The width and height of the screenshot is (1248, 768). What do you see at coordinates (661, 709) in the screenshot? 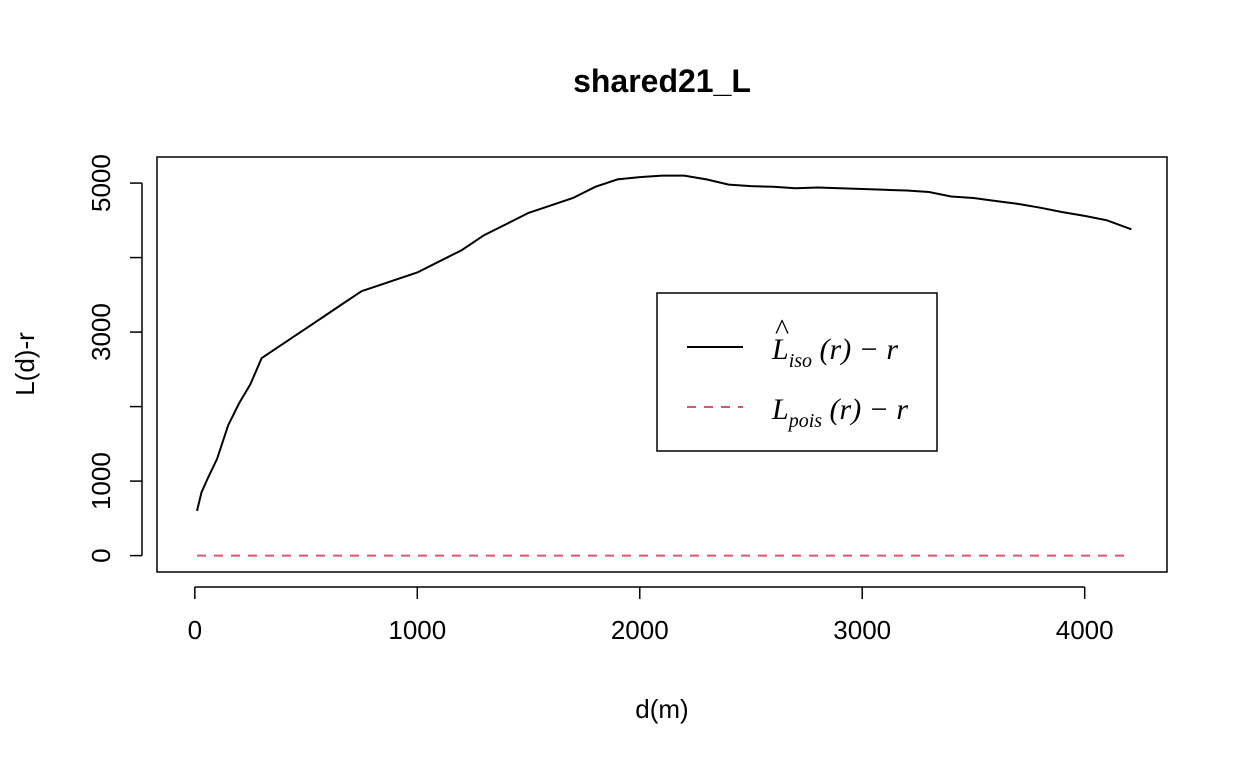
I see `x-axis-label: d(m)` at bounding box center [661, 709].